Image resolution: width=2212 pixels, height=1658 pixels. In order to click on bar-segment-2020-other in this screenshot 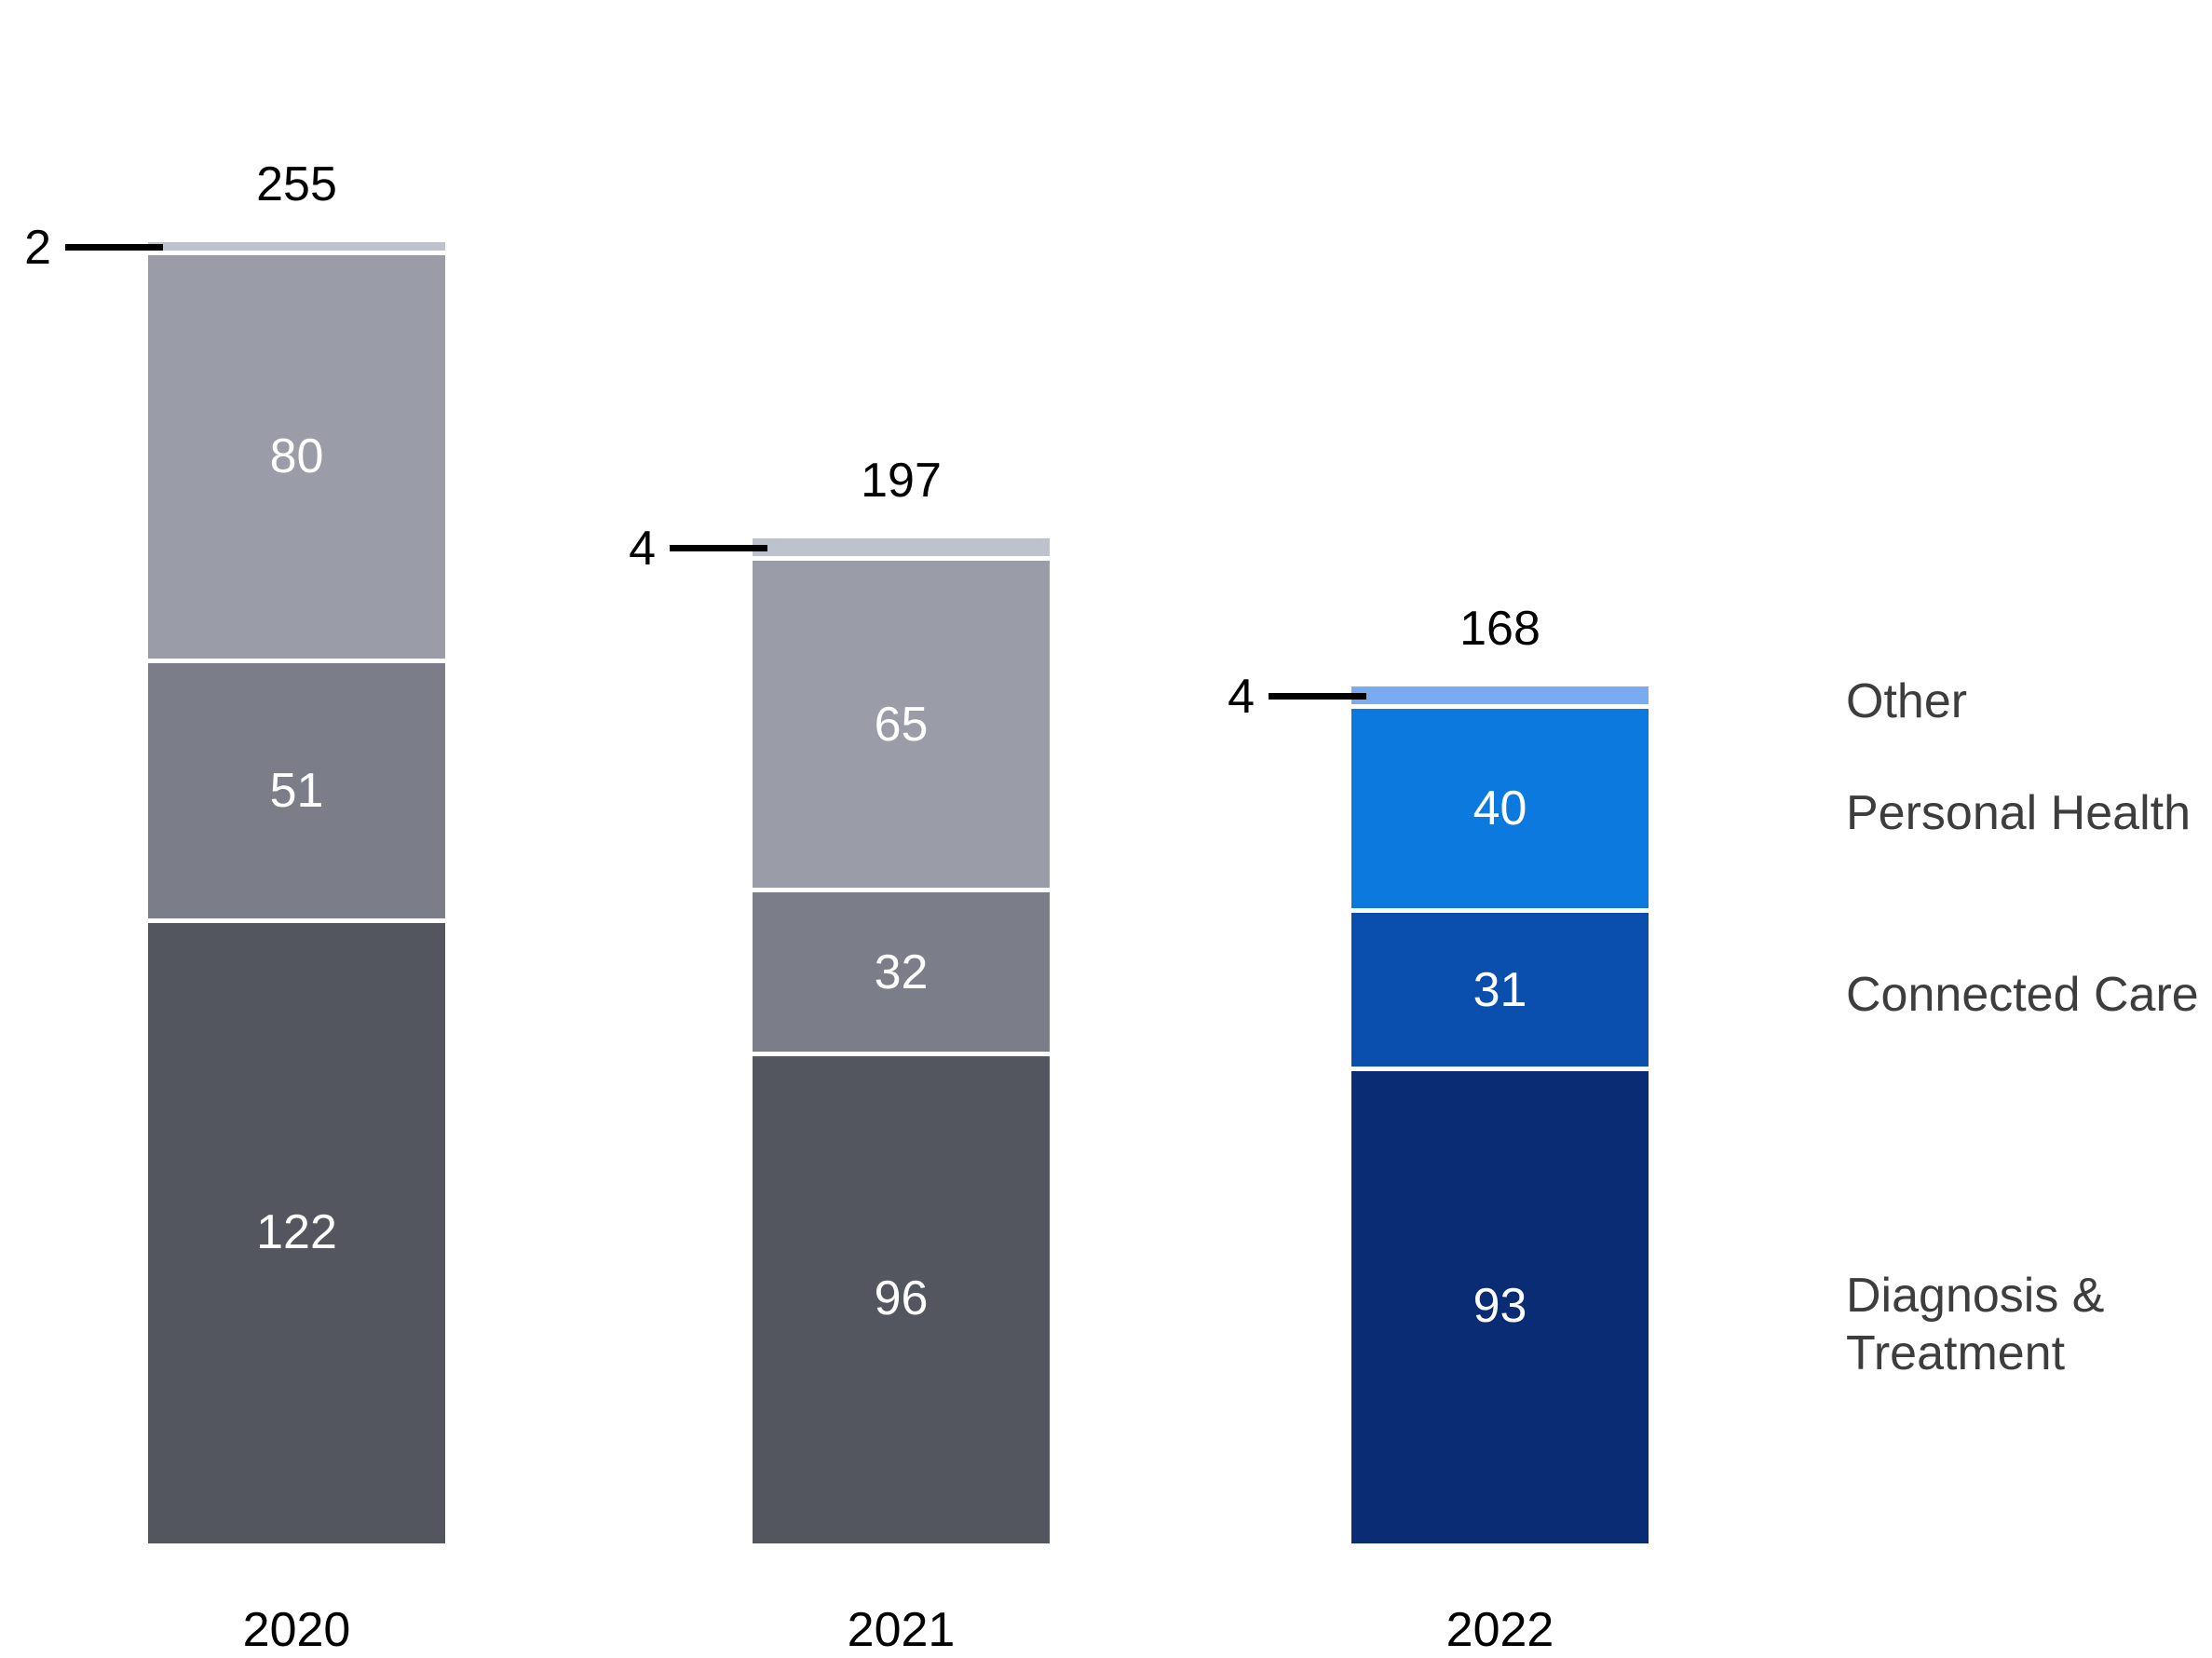, I will do `click(297, 247)`.